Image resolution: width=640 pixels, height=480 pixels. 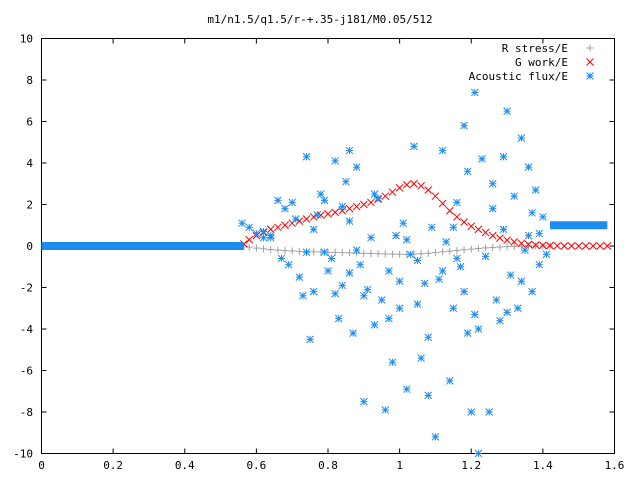 What do you see at coordinates (41, 465) in the screenshot?
I see `x-tick-label: 0` at bounding box center [41, 465].